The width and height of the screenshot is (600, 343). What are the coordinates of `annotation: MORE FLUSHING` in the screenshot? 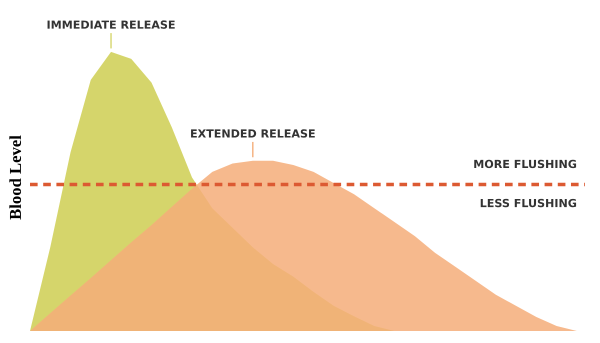 It's located at (525, 164).